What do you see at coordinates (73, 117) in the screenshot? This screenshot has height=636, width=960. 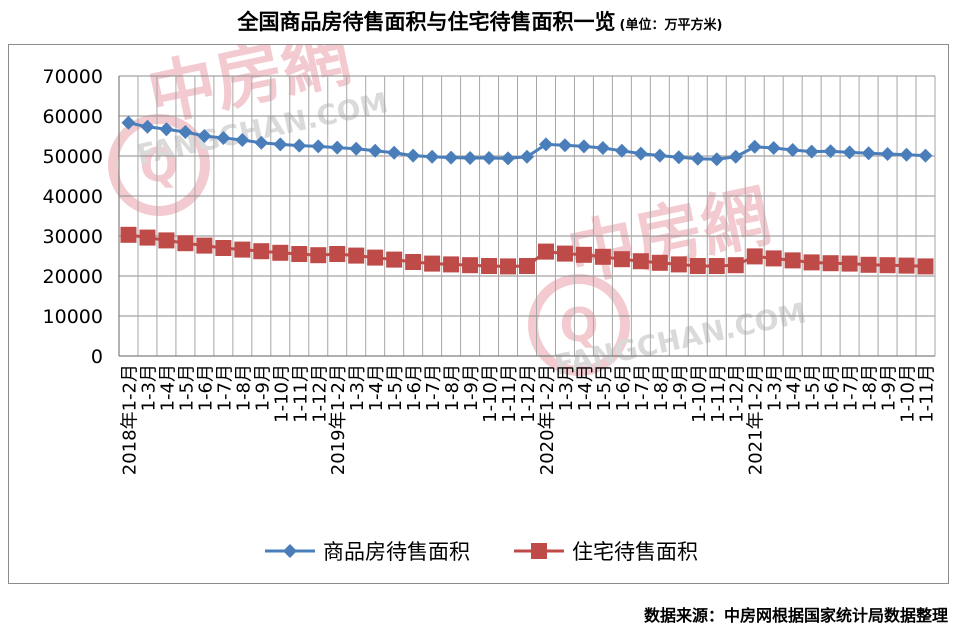 I see `y-tick-label: 60000` at bounding box center [73, 117].